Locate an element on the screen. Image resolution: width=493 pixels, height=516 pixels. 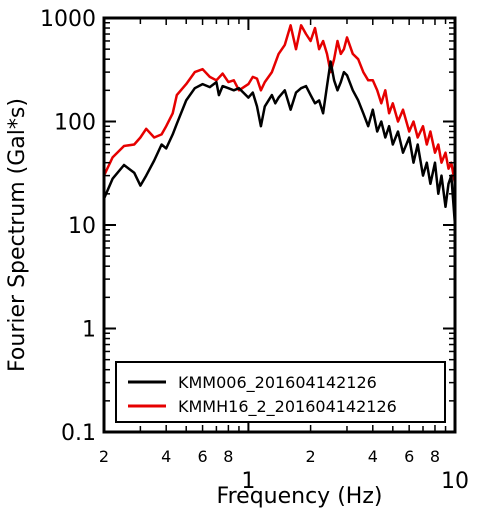
legend-box is located at coordinates (280, 392).